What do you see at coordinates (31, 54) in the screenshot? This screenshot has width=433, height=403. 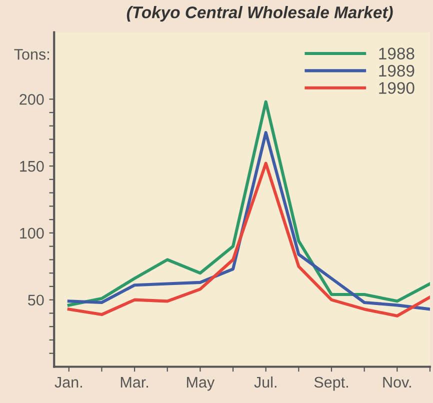 I see `y-axis-title: Tons:` at bounding box center [31, 54].